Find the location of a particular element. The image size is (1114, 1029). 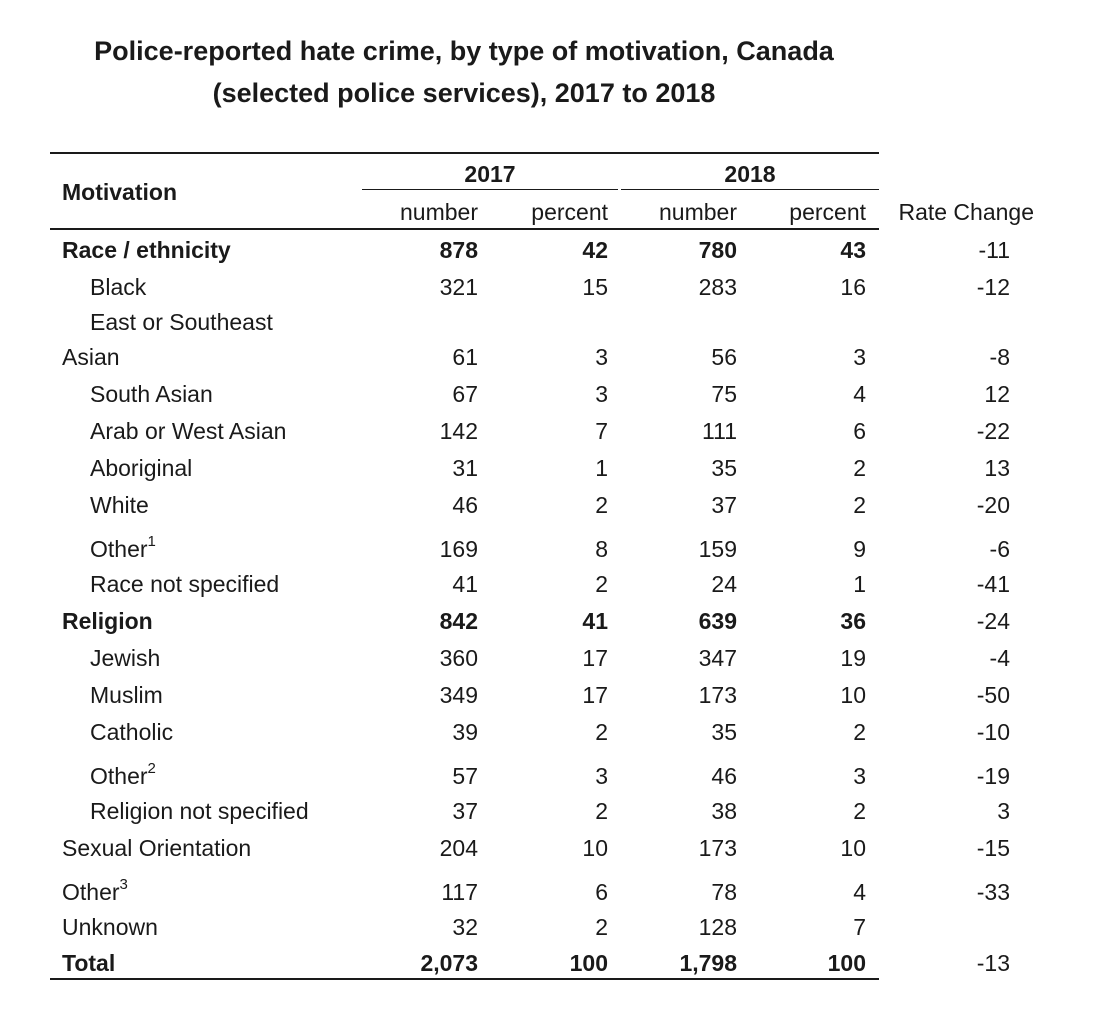

row-label: Other2 is located at coordinates (123, 776).